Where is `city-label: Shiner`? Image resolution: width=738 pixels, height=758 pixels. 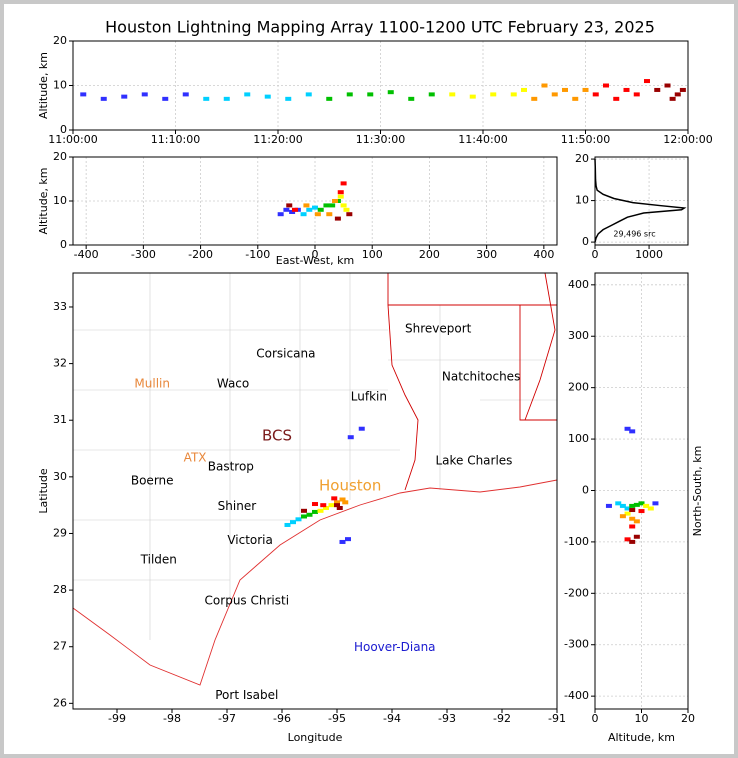 city-label: Shiner is located at coordinates (237, 506).